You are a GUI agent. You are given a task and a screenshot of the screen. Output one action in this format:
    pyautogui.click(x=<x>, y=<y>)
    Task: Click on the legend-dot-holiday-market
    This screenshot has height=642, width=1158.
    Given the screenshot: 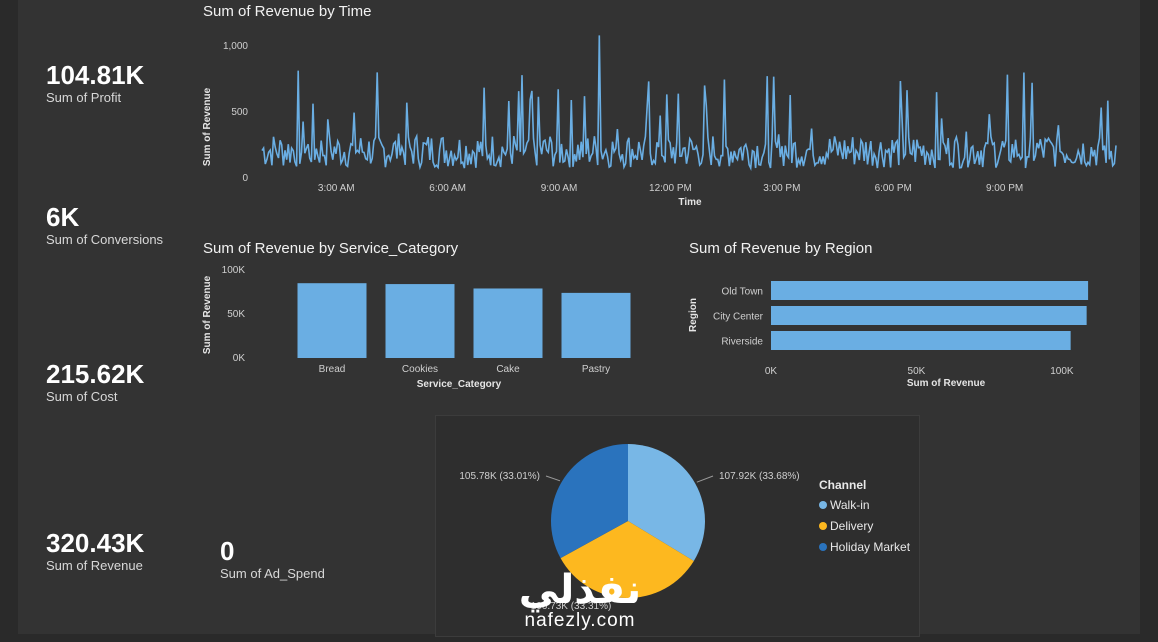 What is the action you would take?
    pyautogui.click(x=823, y=547)
    